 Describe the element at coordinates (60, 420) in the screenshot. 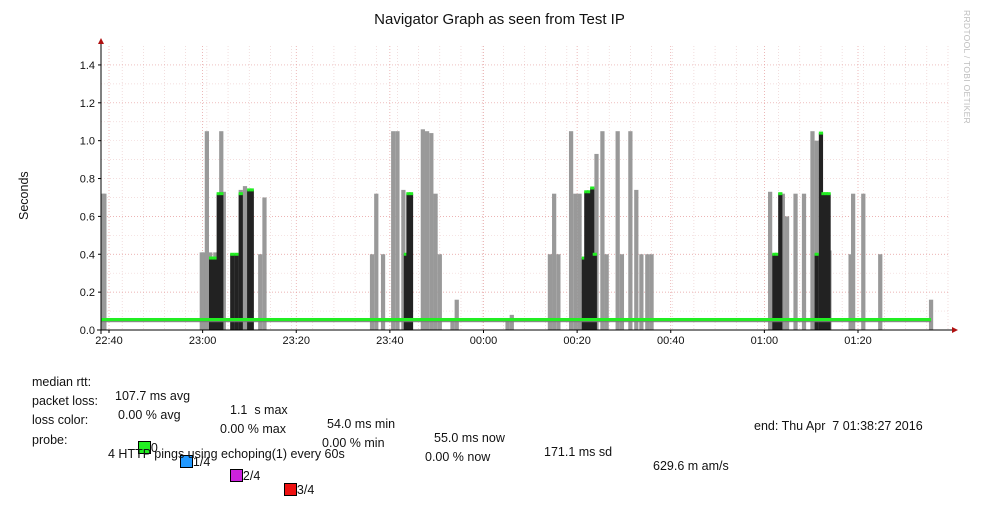

I see `legend-losscolor-label: loss color:` at that location.